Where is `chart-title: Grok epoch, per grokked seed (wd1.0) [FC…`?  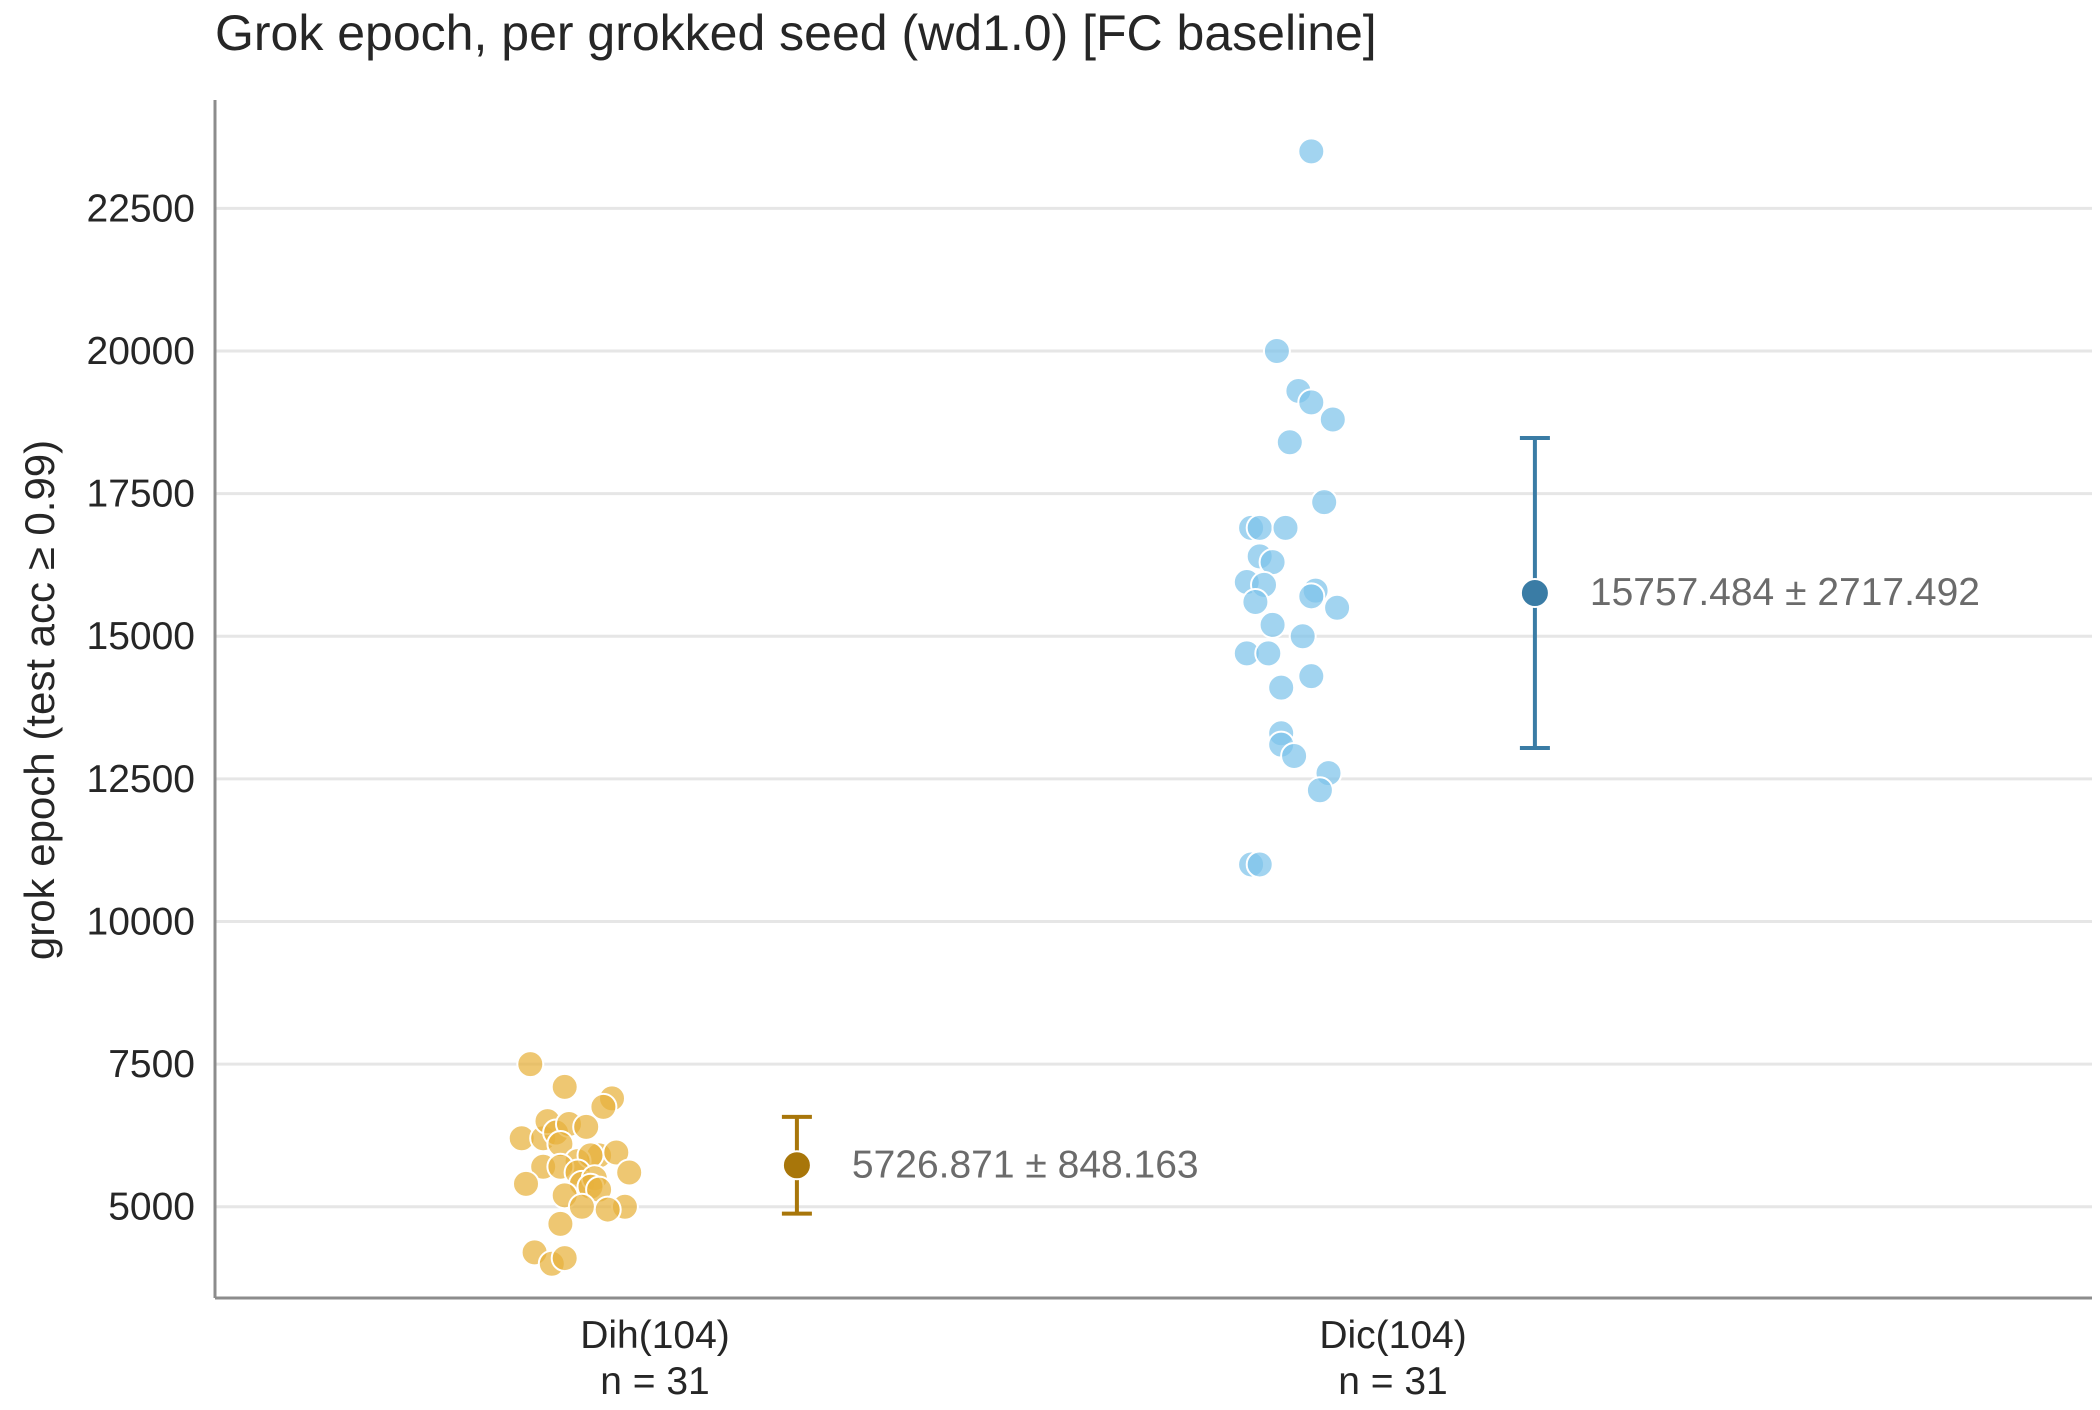
chart-title: Grok epoch, per grokked seed (wd1.0) [FC… is located at coordinates (796, 33).